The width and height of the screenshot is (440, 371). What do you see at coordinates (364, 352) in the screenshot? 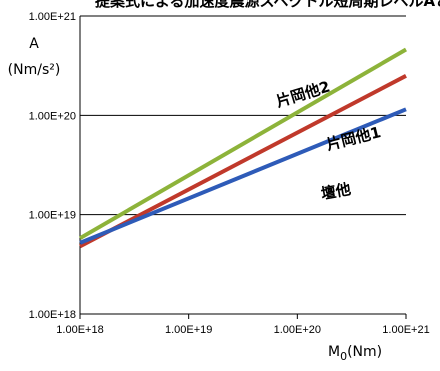
I see `x-axis-label-unit: (Nm)` at bounding box center [364, 352].